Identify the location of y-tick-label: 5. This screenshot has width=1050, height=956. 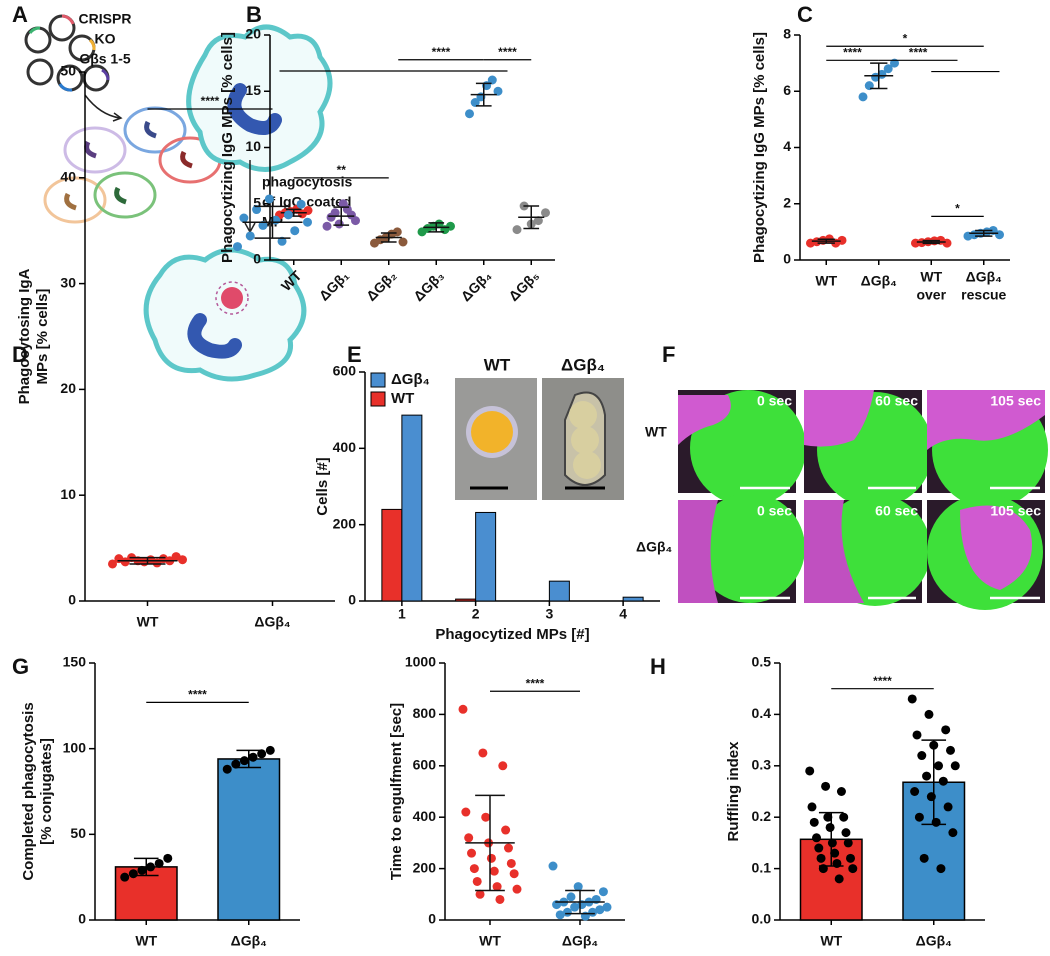
(257, 202).